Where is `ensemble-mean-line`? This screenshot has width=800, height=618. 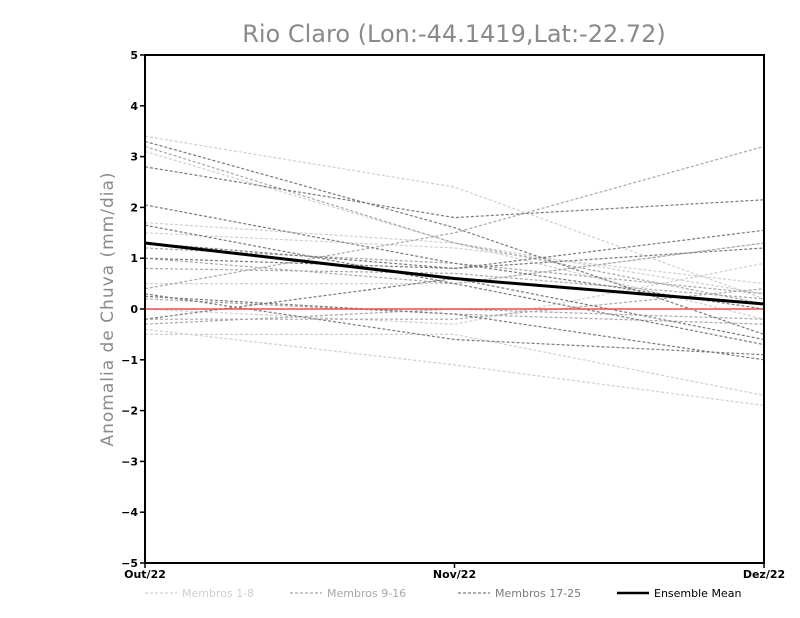 ensemble-mean-line is located at coordinates (454, 273).